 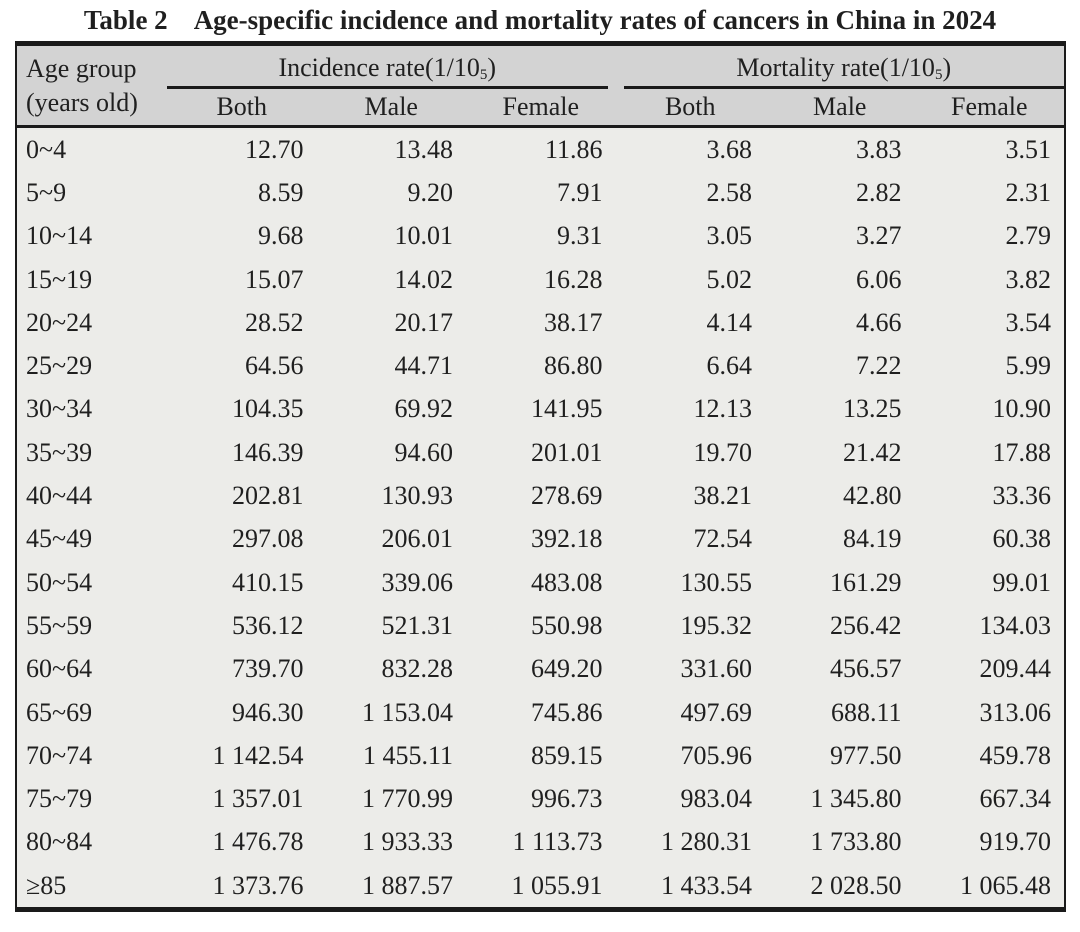 I want to click on cell-mortality-female: 60.38, so click(x=1022, y=539).